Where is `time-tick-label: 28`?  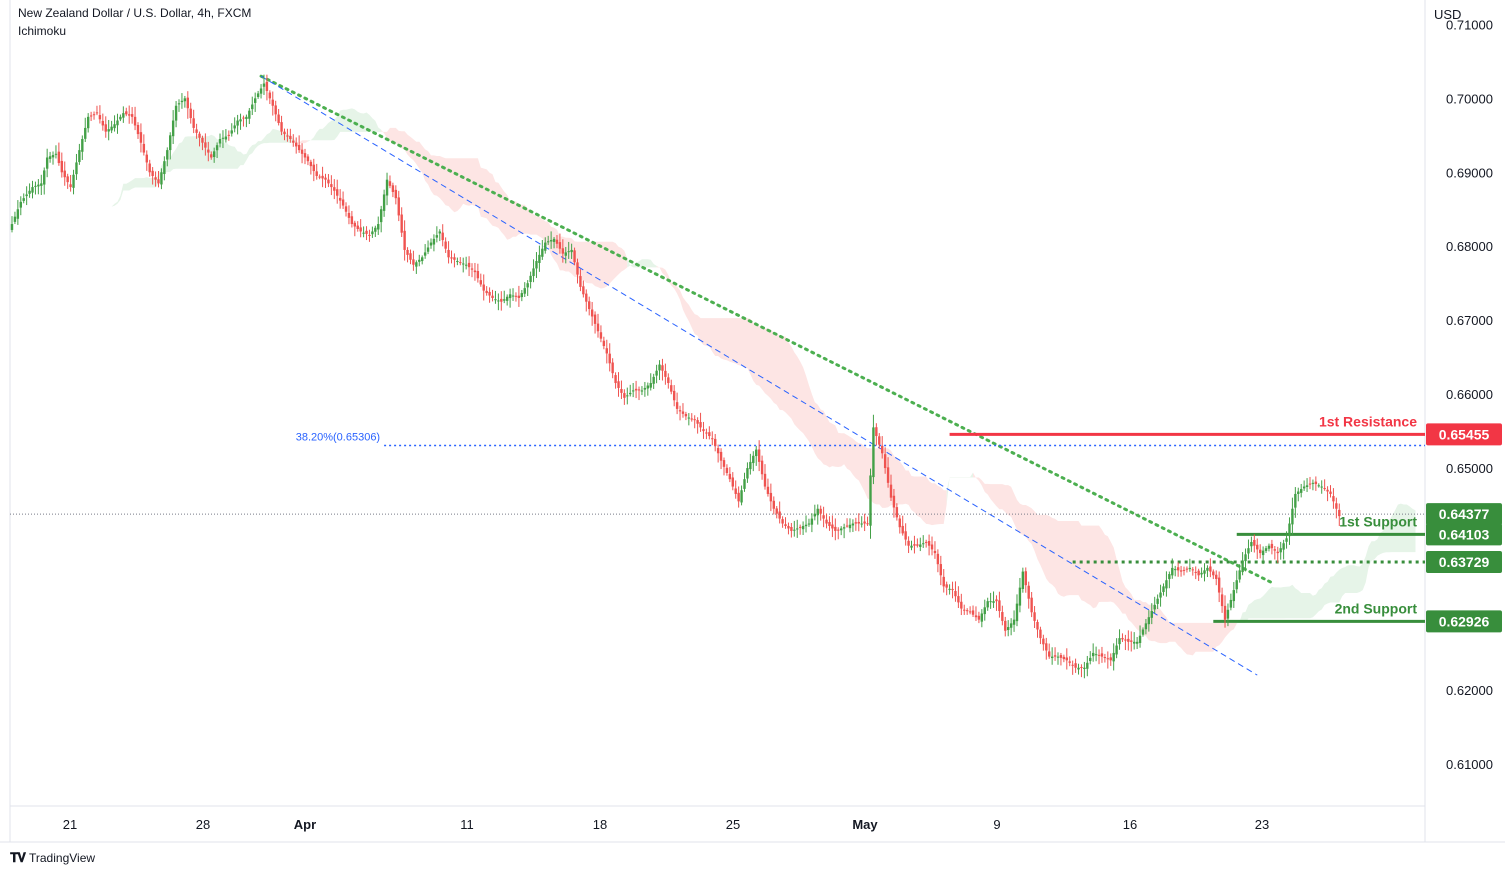 time-tick-label: 28 is located at coordinates (203, 824).